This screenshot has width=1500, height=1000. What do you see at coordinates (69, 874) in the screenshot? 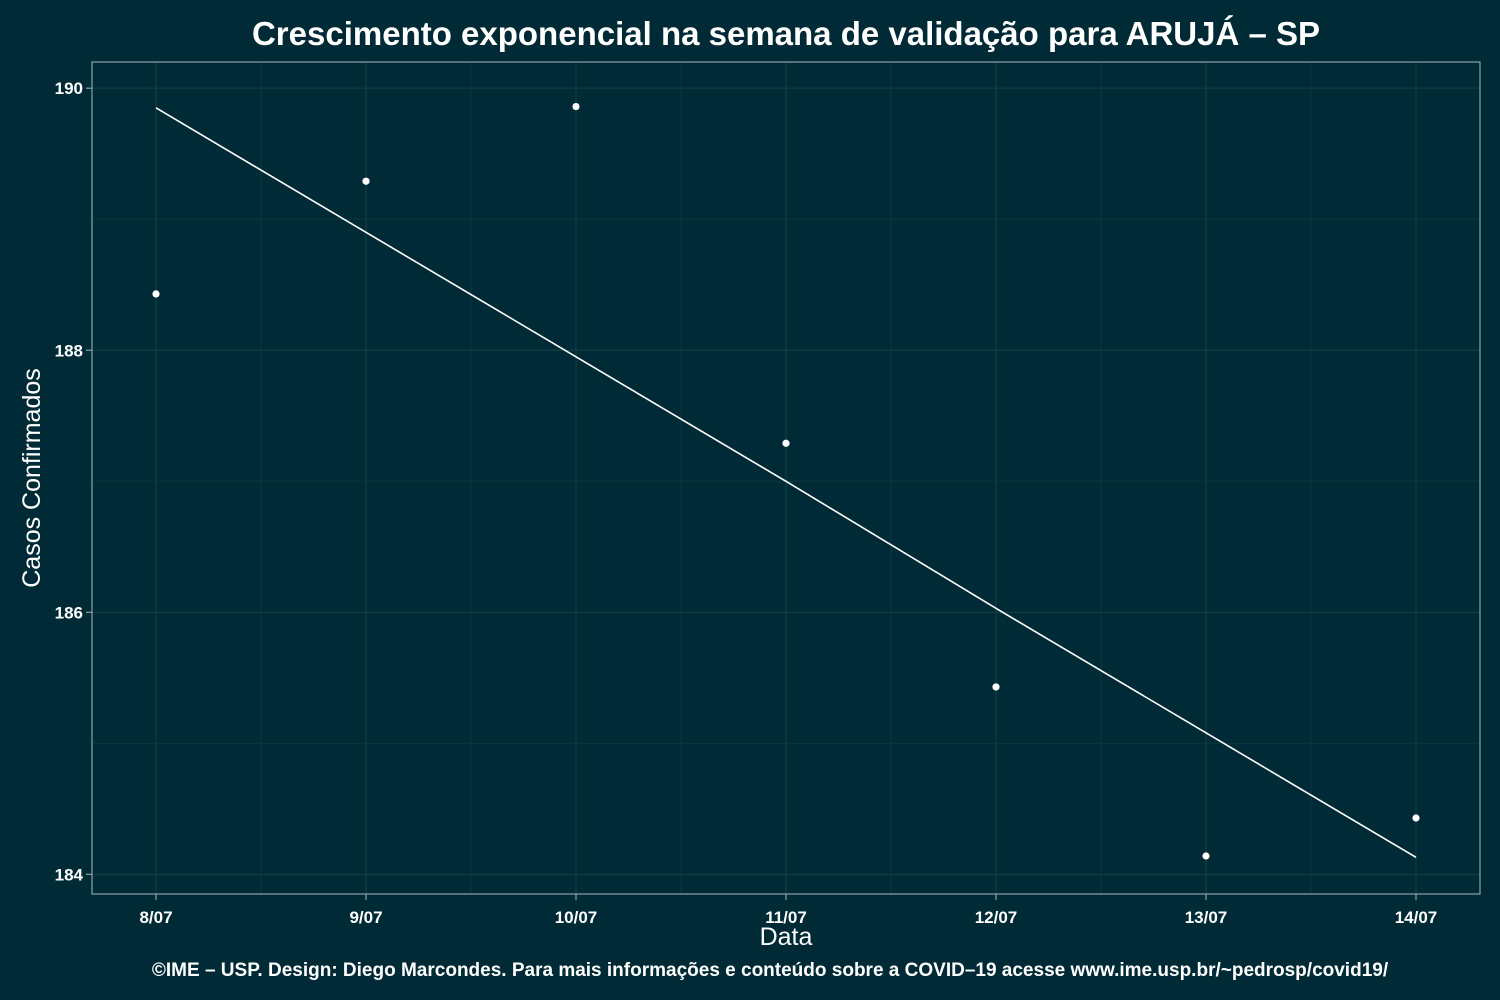
I see `y-tick-label: 184` at bounding box center [69, 874].